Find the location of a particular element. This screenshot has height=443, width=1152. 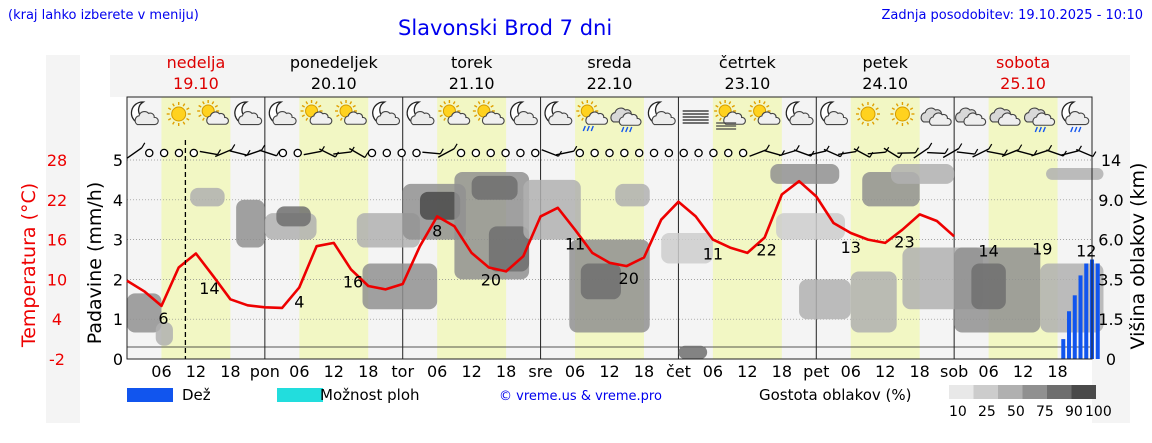

cloud-height-tick: 0 is located at coordinates (1111, 359).